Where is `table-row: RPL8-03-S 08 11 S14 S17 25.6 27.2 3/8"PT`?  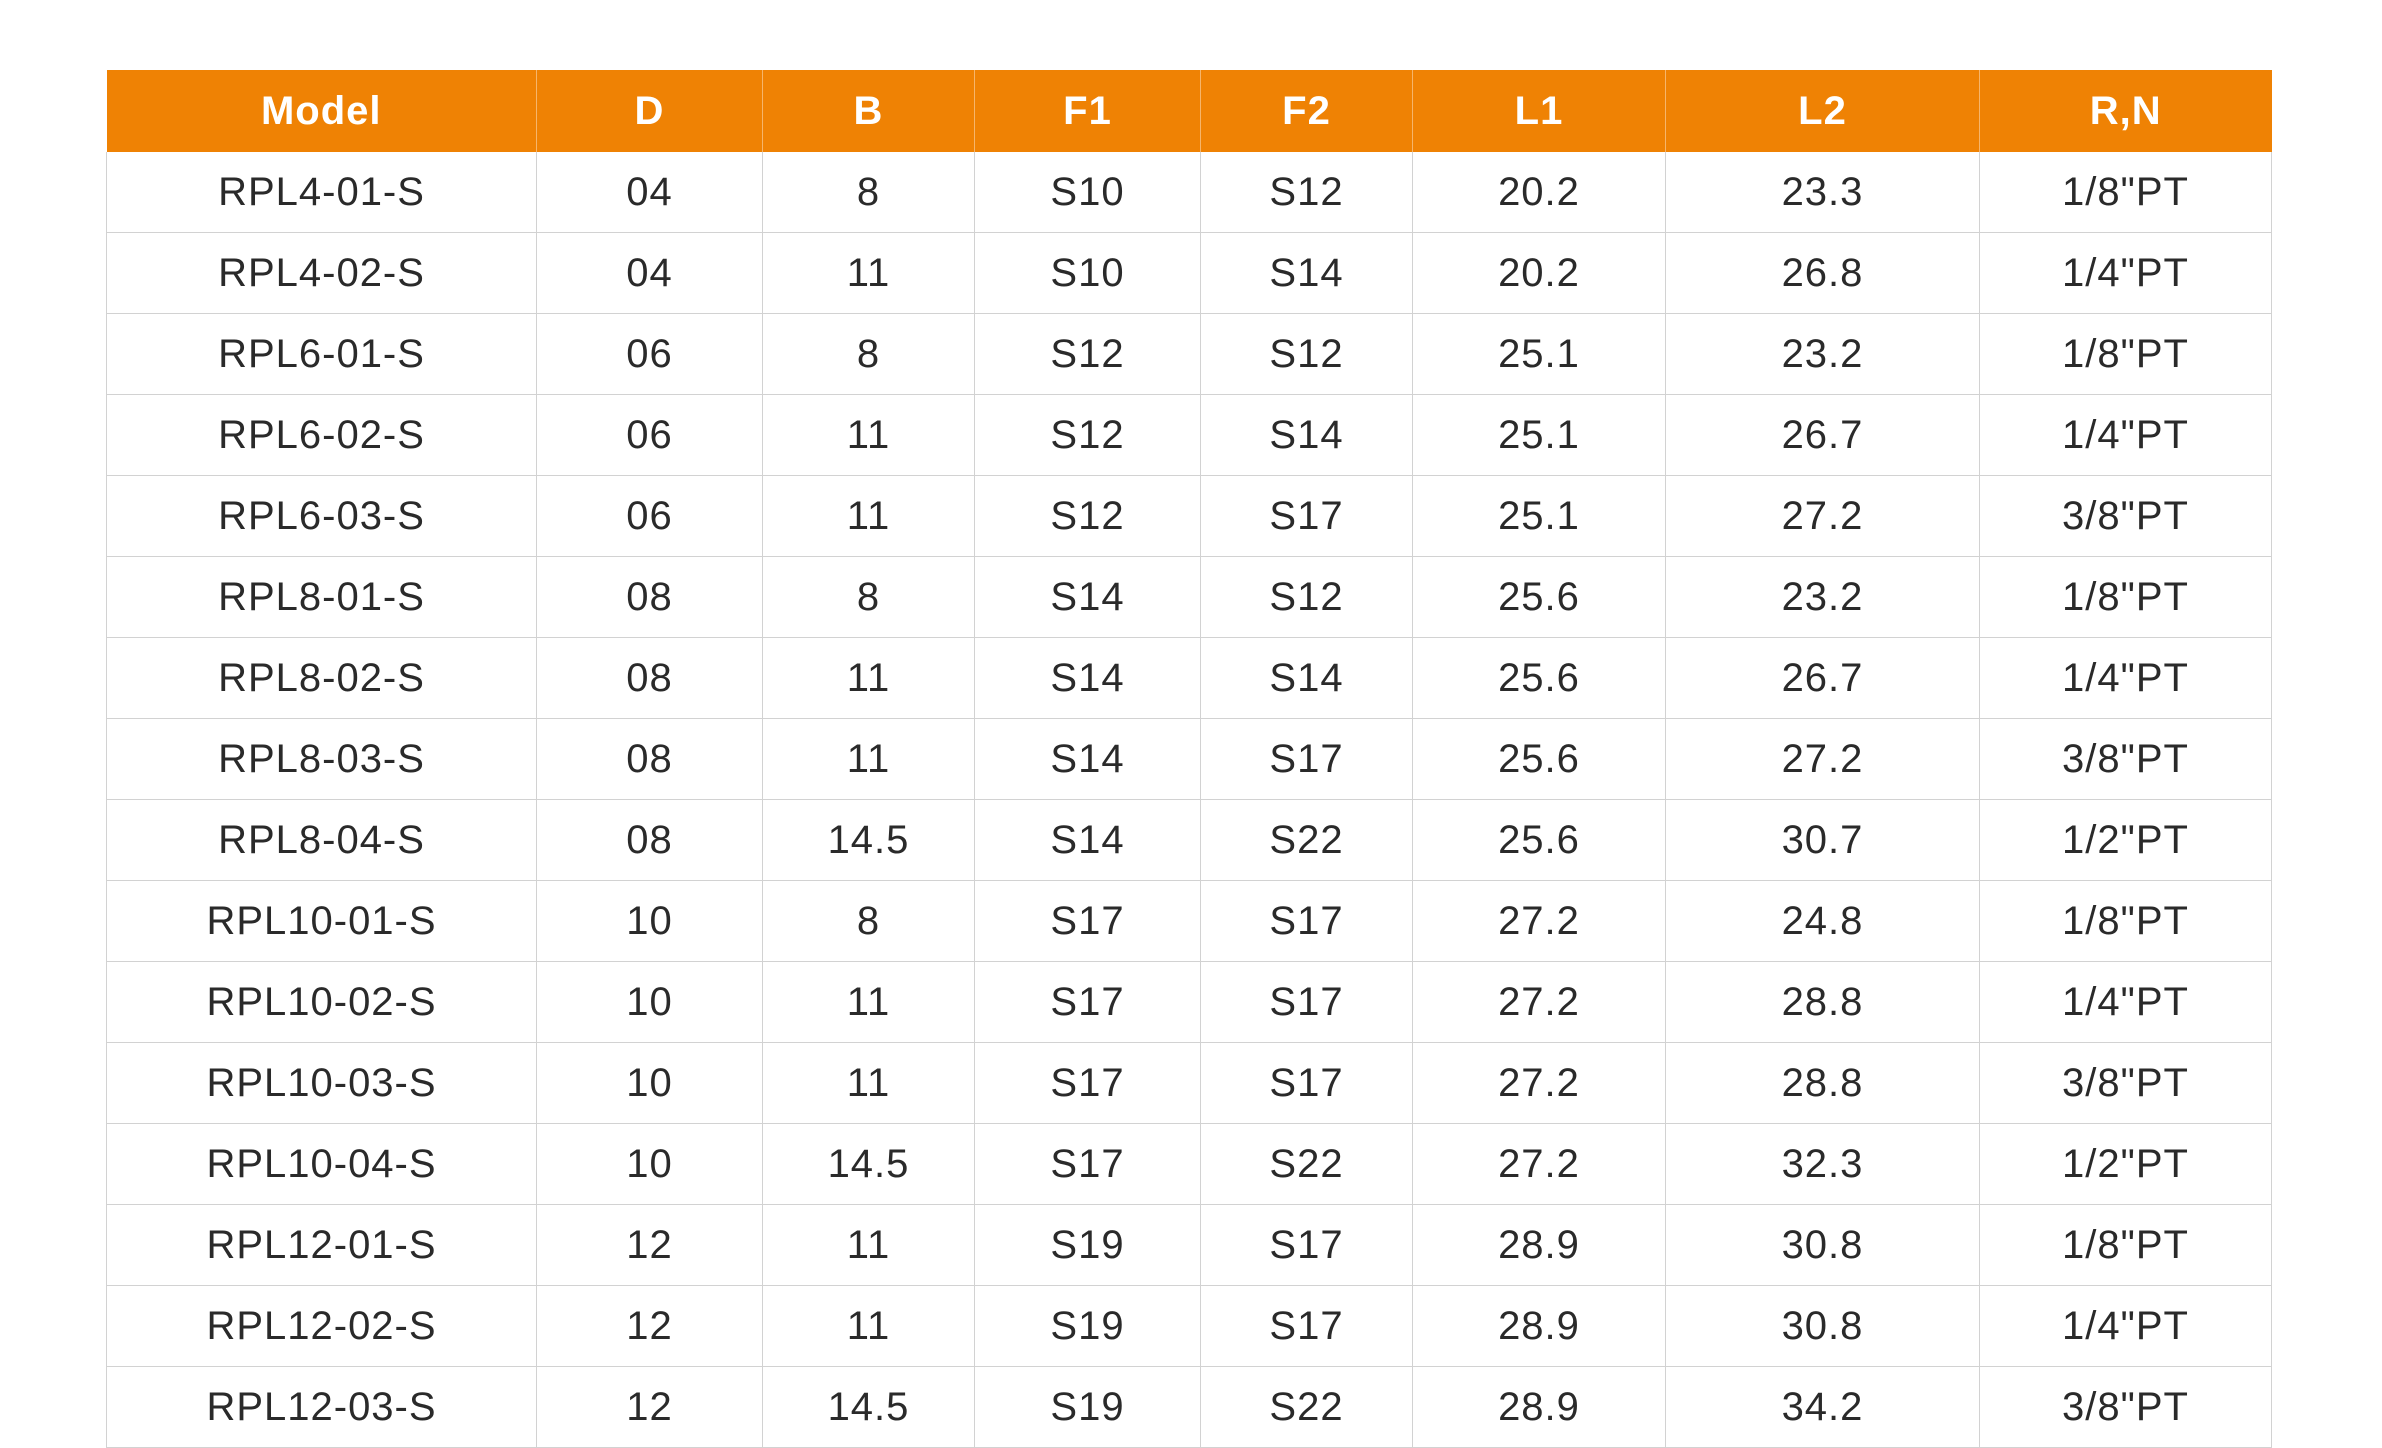 table-row: RPL8-03-S 08 11 S14 S17 25.6 27.2 3/8"PT is located at coordinates (1189, 759).